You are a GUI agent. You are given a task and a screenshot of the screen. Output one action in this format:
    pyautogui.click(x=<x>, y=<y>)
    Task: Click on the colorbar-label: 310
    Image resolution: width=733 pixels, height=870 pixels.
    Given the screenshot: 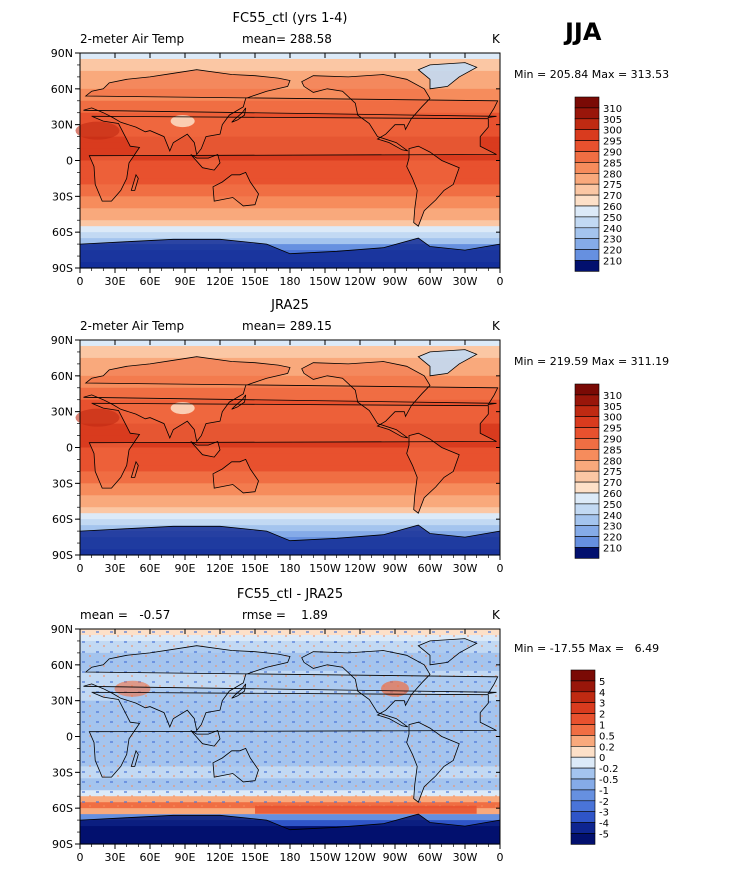 What is the action you would take?
    pyautogui.click(x=612, y=109)
    